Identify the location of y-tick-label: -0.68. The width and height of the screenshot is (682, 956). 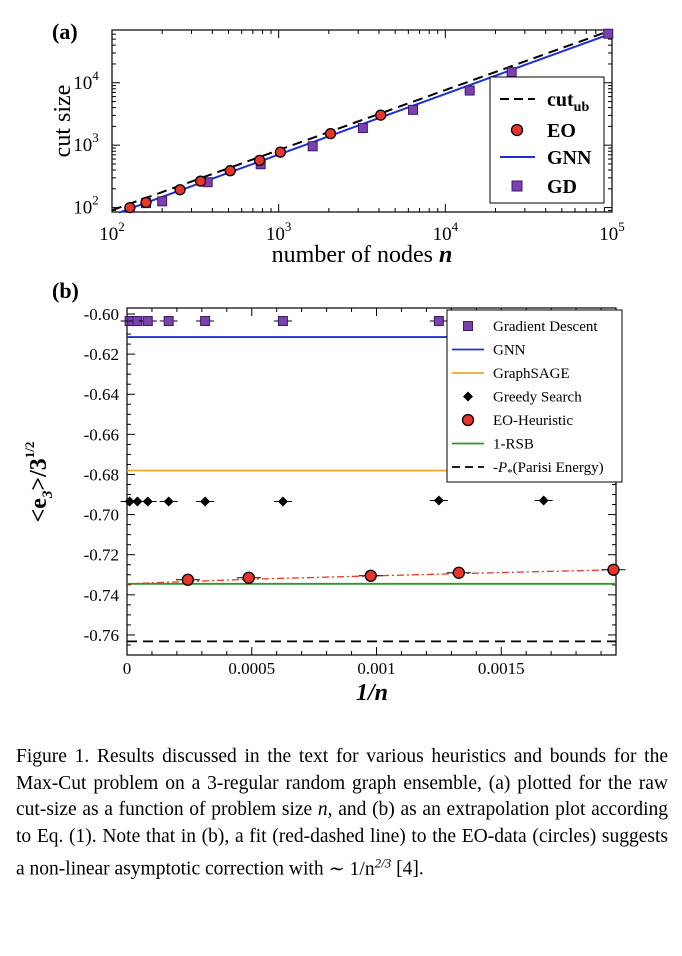
(101, 474).